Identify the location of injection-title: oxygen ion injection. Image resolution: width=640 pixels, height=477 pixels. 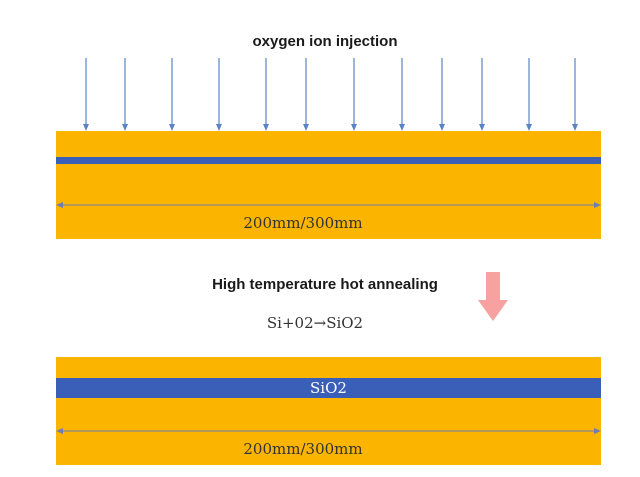
(325, 41).